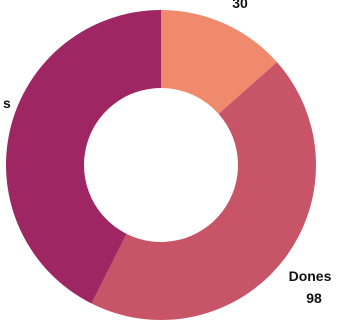 Image resolution: width=337 pixels, height=320 pixels. I want to click on slice-value-label-0: 30, so click(240, 5).